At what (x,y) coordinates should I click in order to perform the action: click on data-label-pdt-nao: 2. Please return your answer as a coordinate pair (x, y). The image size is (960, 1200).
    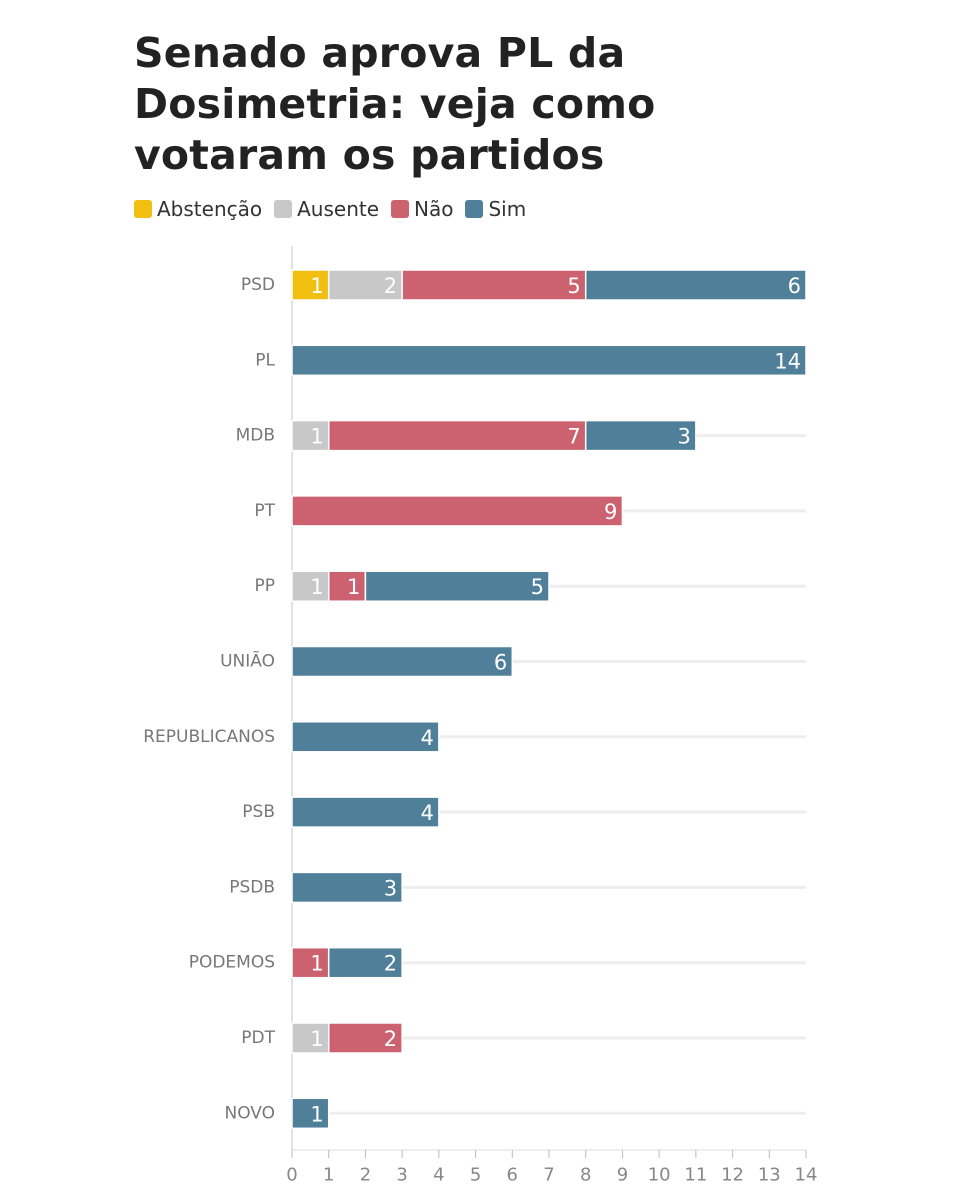
    Looking at the image, I should click on (390, 1039).